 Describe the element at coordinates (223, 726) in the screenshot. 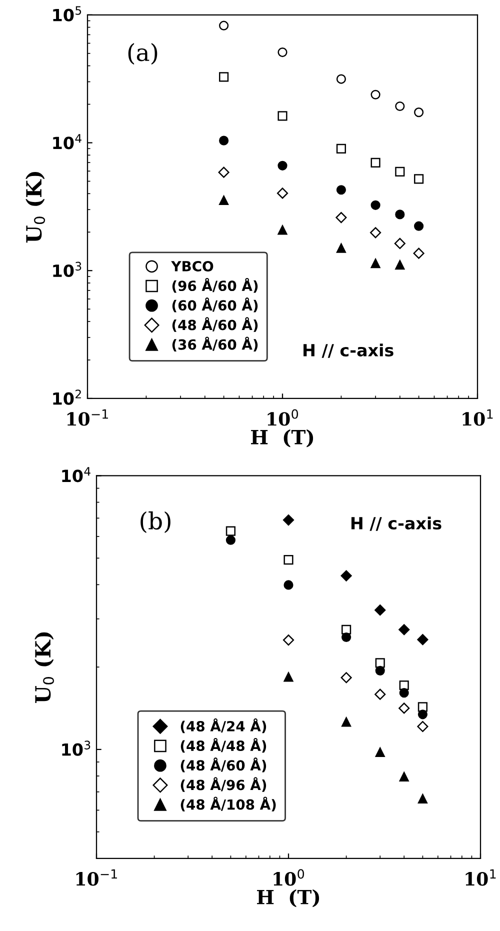

I see `legend-label: (48 Å/24 Å)` at that location.